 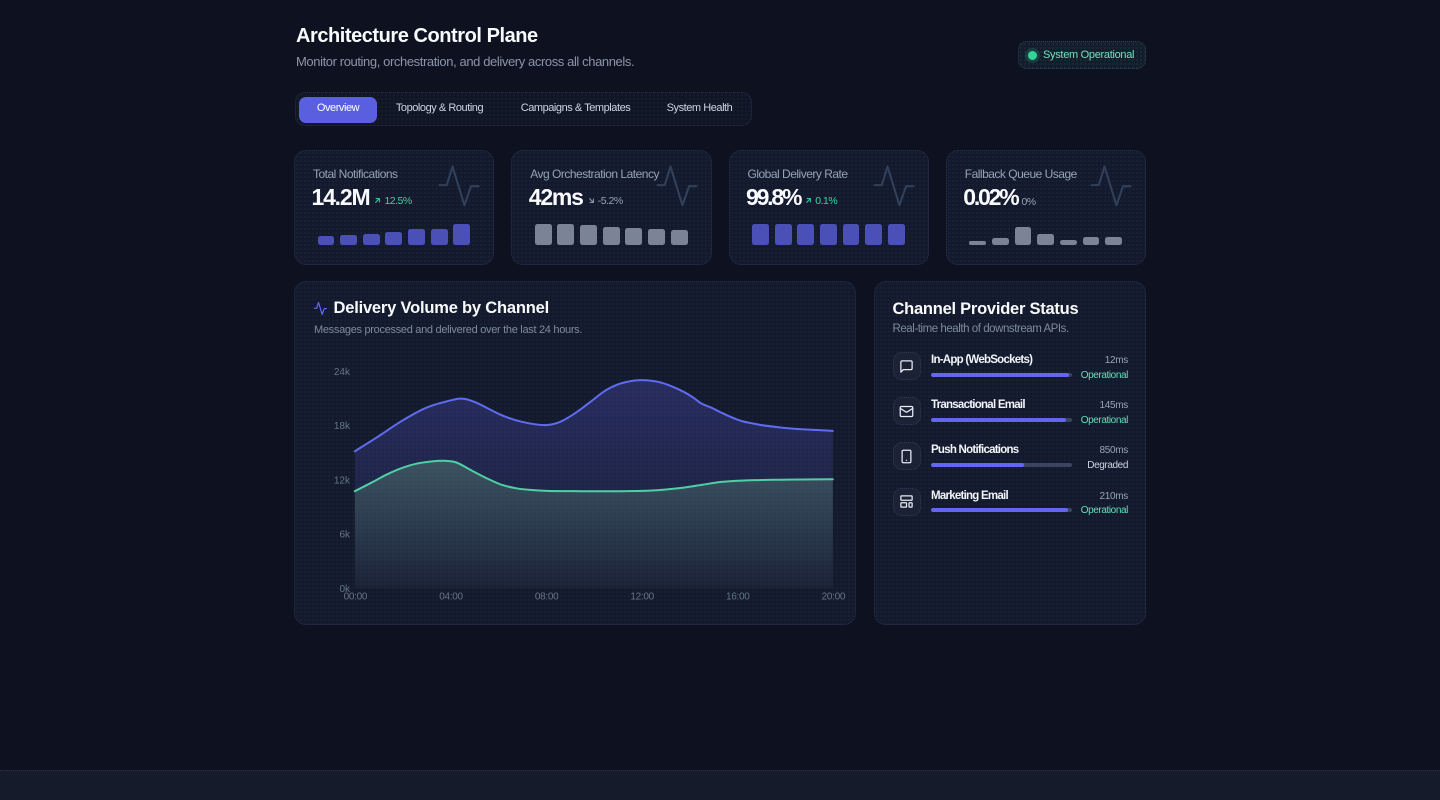 I want to click on svg-text: 24k, so click(x=342, y=372).